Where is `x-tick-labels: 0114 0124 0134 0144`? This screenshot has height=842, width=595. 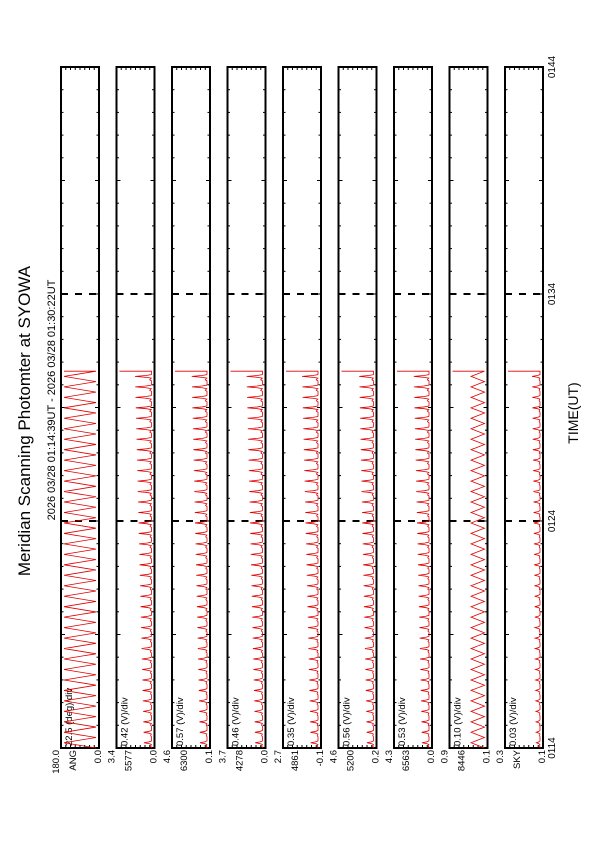 x-tick-labels: 0114 0124 0134 0144 is located at coordinates (552, 406).